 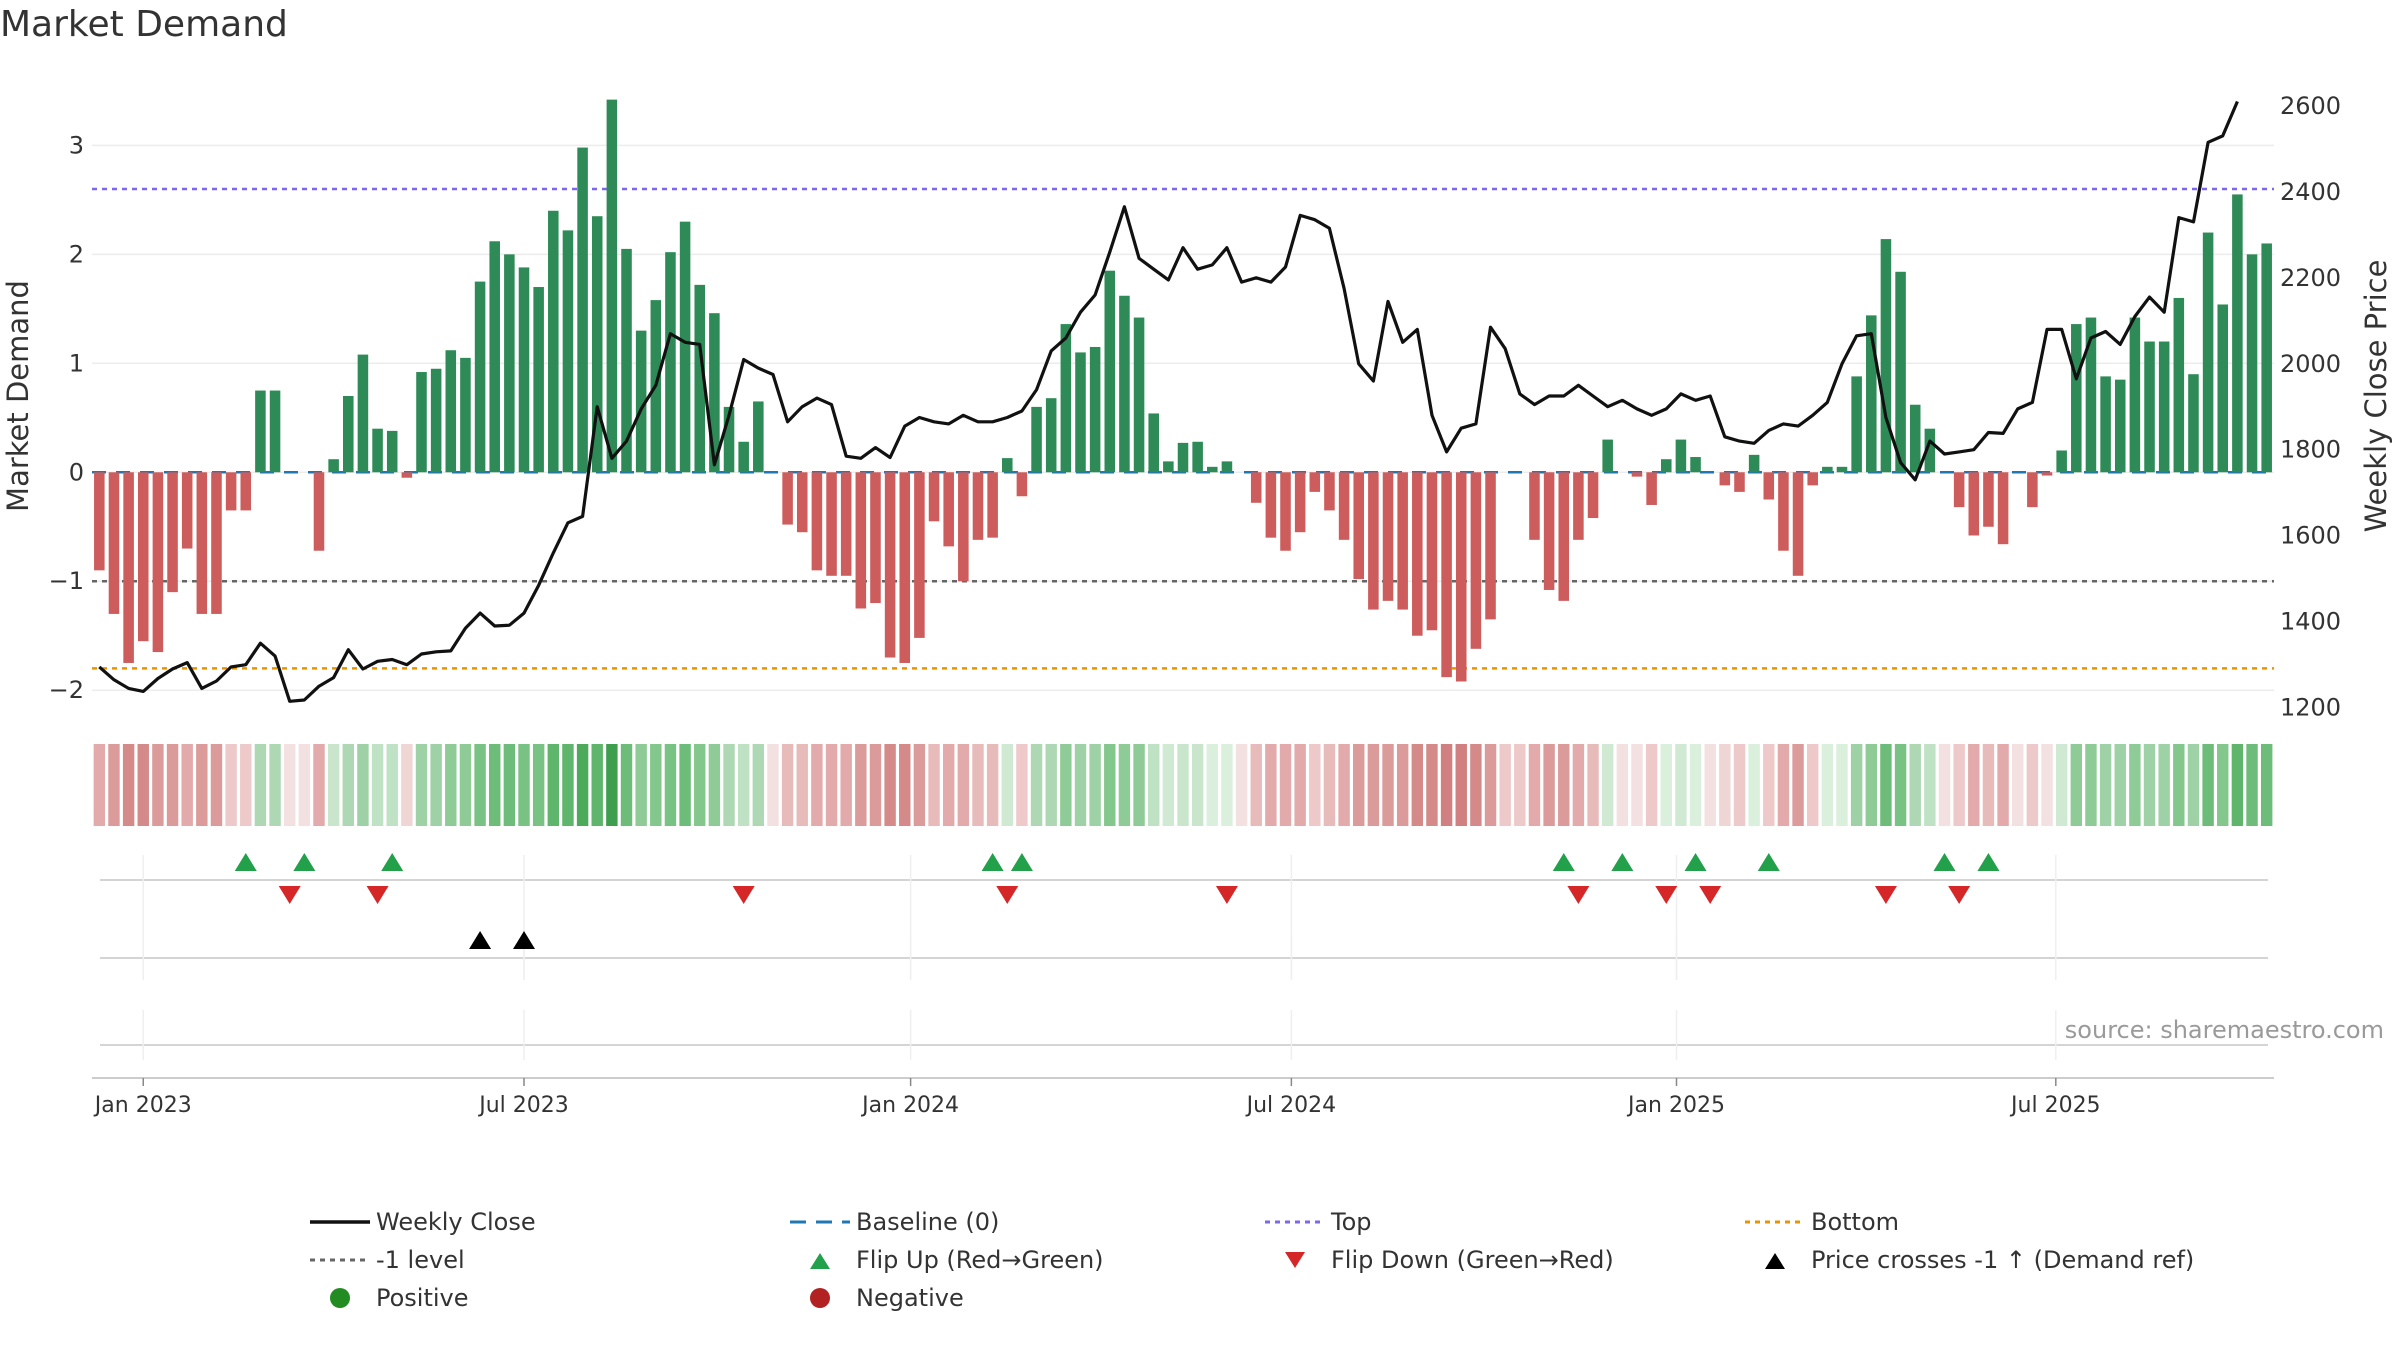 I want to click on legend-label: Weekly Close, so click(x=456, y=1222).